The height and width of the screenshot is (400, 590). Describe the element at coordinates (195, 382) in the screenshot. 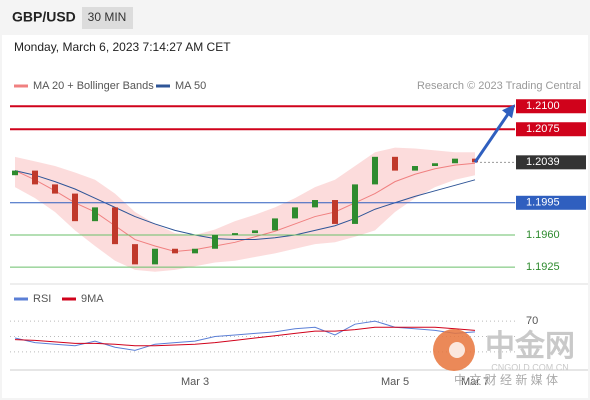

I see `x-tick-label: Mar 3` at that location.